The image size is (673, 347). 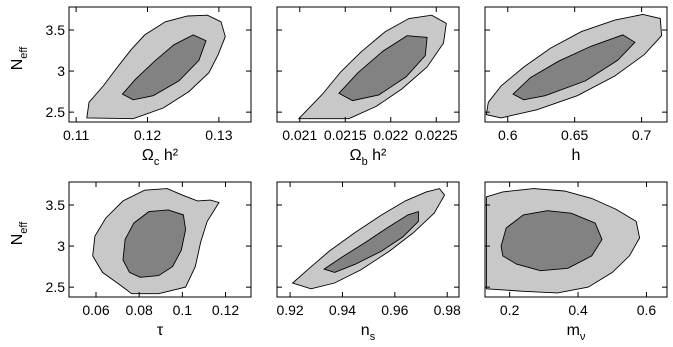 I want to click on x-axis-label: ns, so click(x=368, y=332).